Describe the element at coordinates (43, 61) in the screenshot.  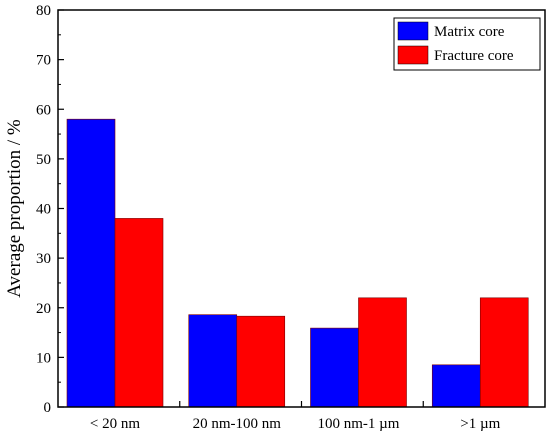
I see `y-tick-label: 70` at that location.